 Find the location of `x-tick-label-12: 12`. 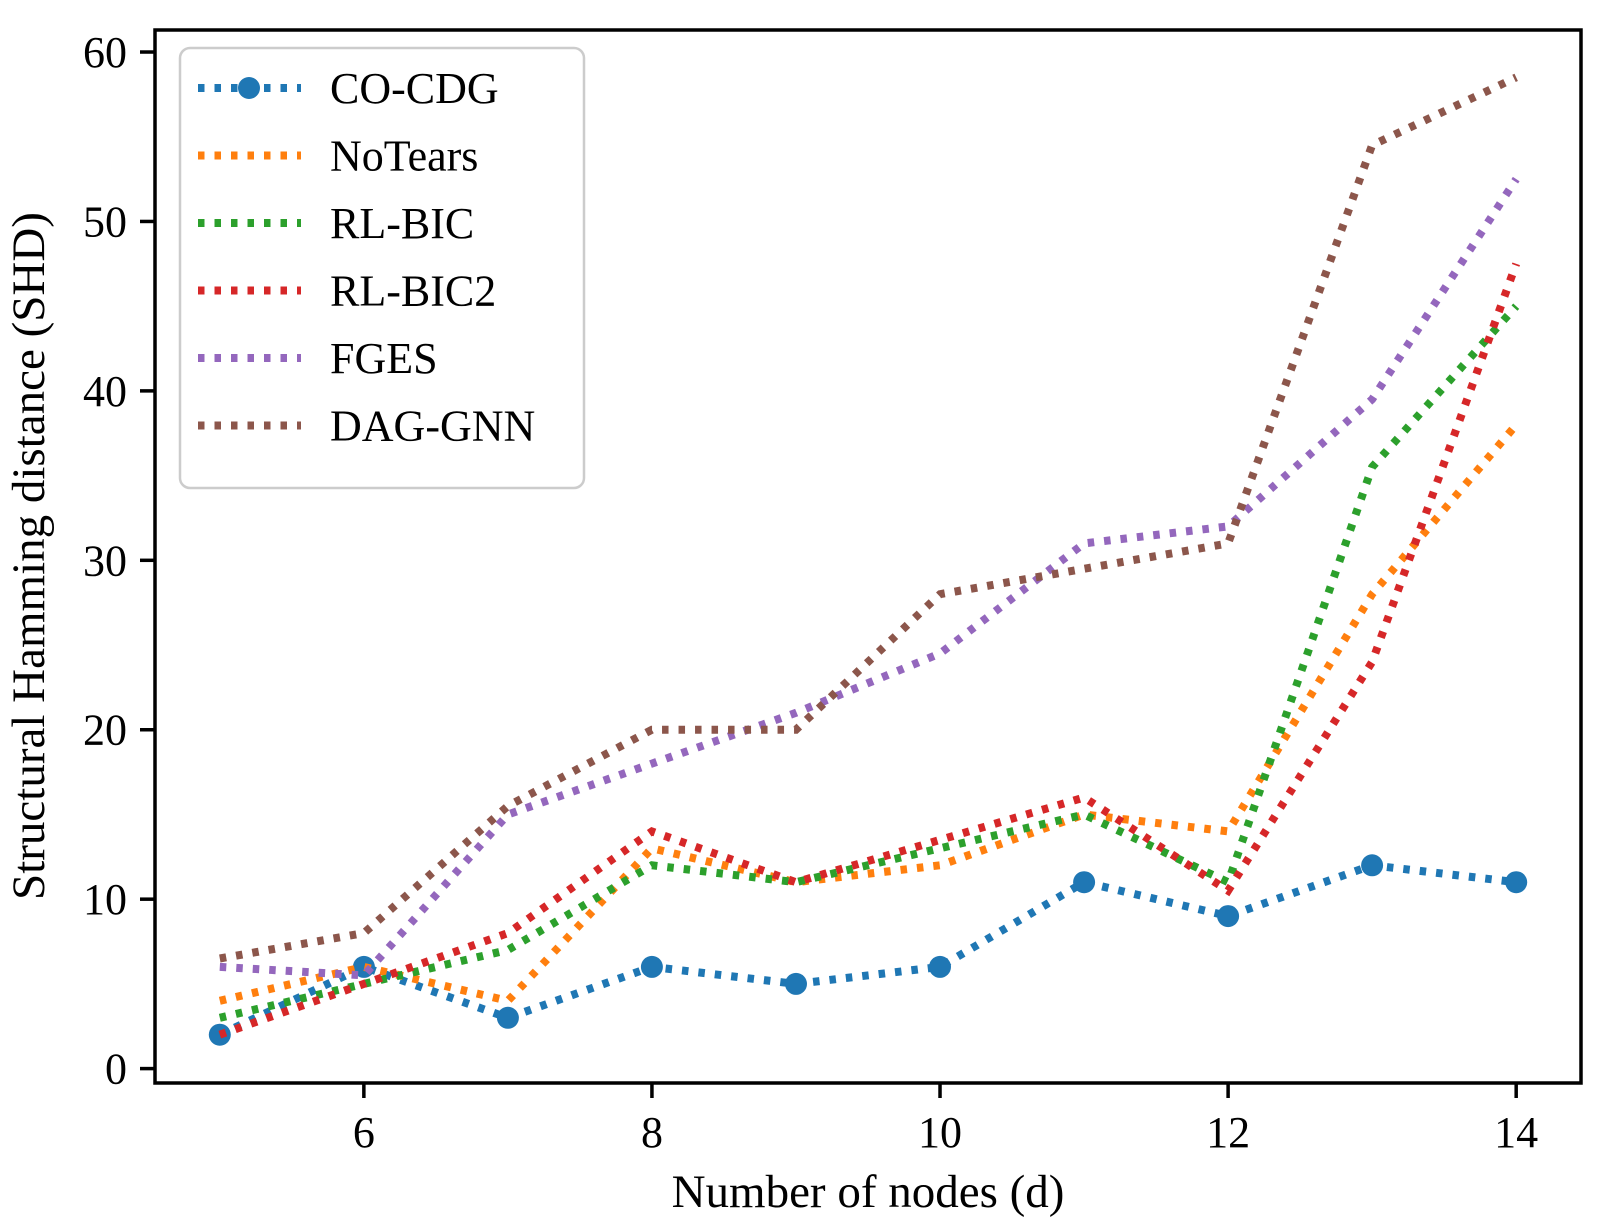

x-tick-label-12: 12 is located at coordinates (1228, 1132).